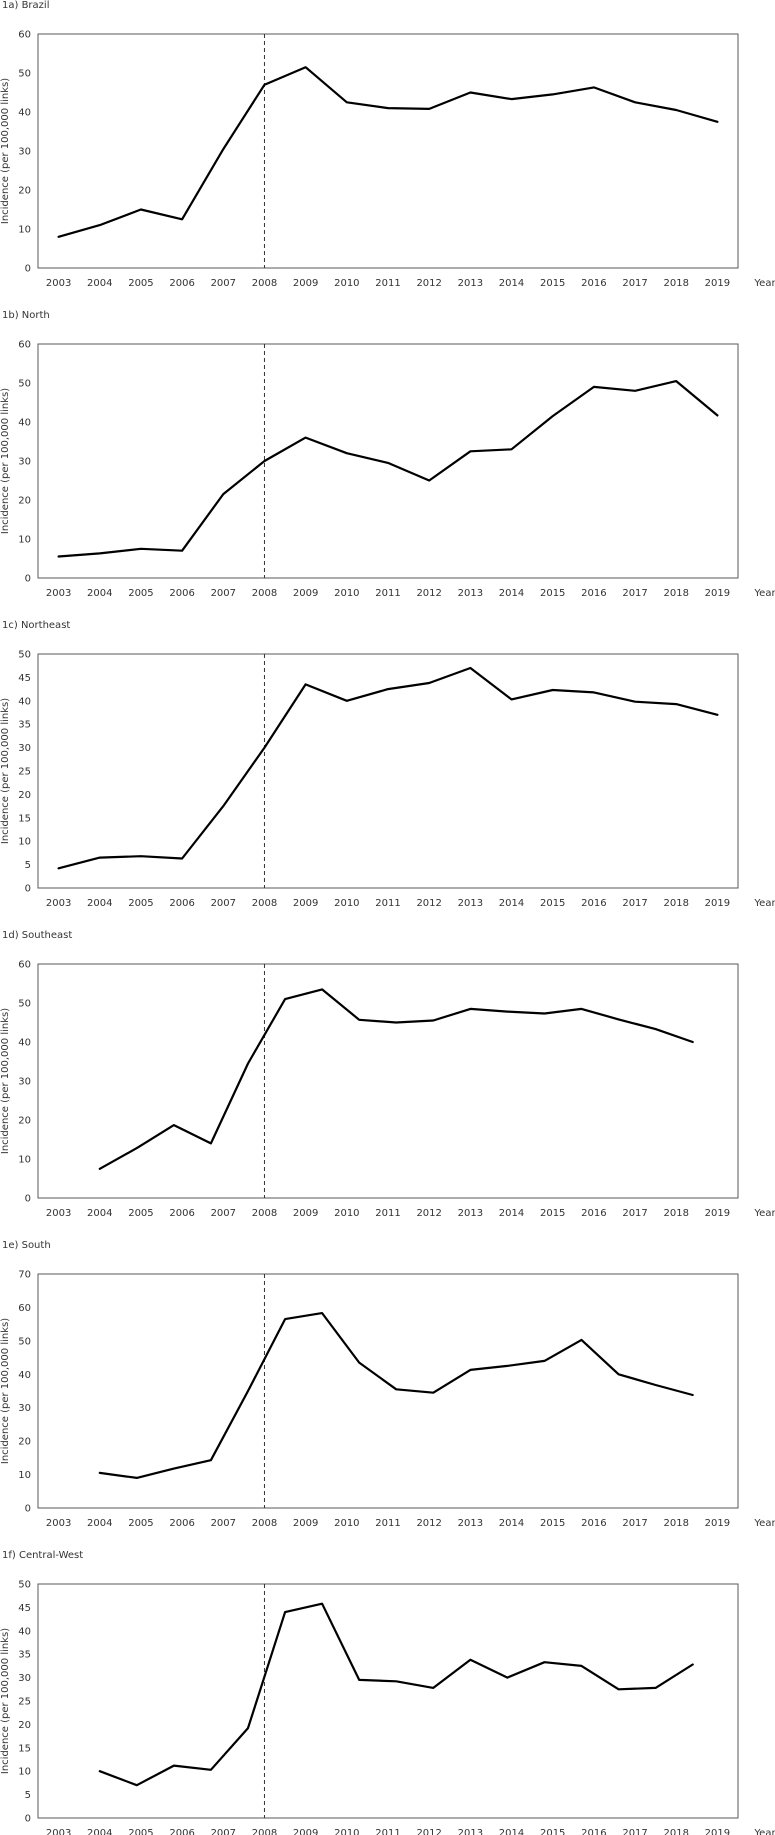  Describe the element at coordinates (24, 701) in the screenshot. I see `y-tick-label: 40` at that location.